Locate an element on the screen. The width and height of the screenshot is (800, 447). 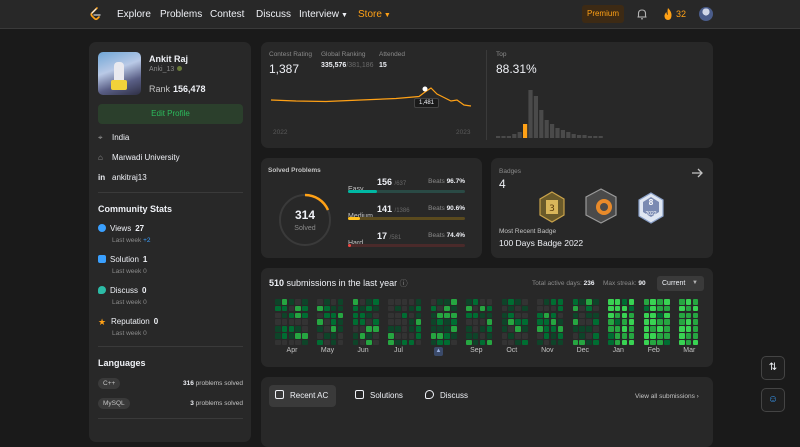
leetcode-logo-icon is located at coordinates (96, 14).